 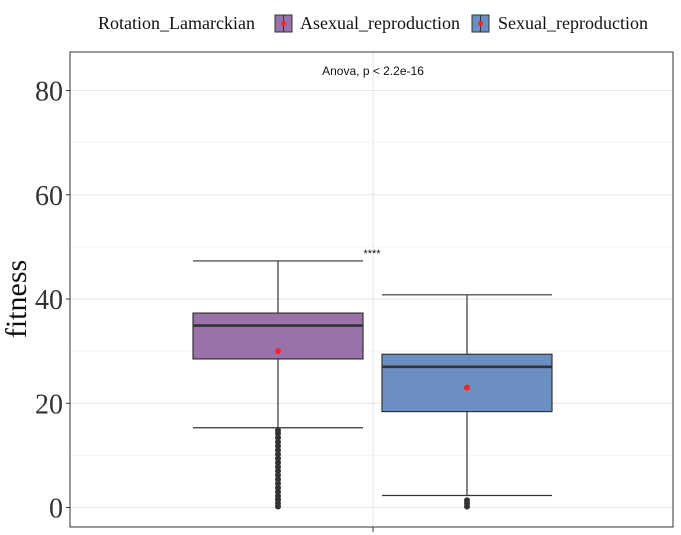 What do you see at coordinates (380, 23) in the screenshot?
I see `legend-label-asexual: Asexual_reproduction` at bounding box center [380, 23].